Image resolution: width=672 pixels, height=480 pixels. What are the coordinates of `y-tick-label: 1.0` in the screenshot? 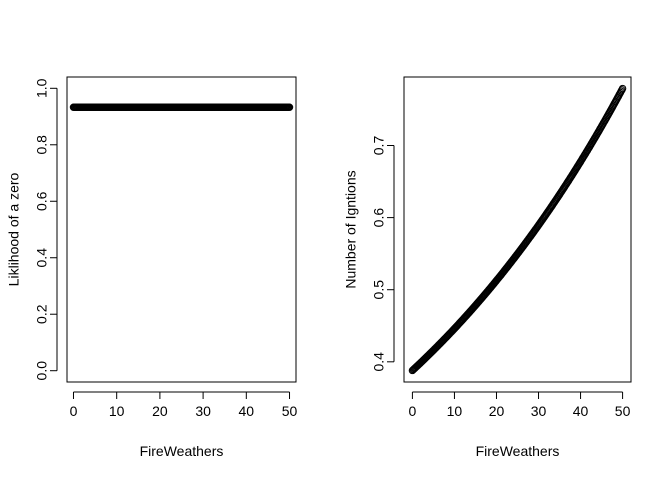 It's located at (42, 88).